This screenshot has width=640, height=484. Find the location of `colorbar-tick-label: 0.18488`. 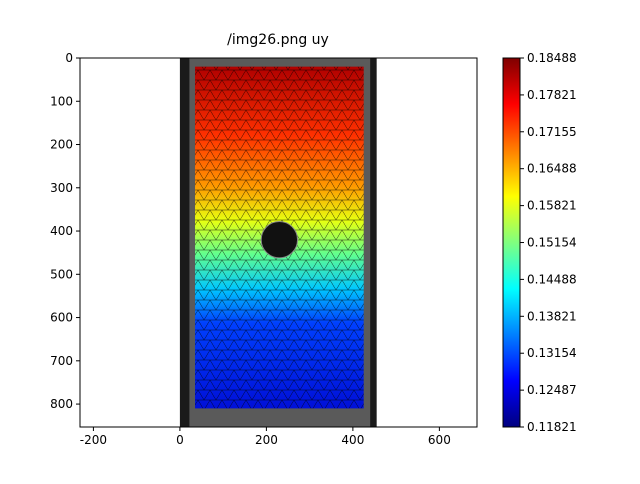

colorbar-tick-label: 0.18488 is located at coordinates (552, 58).